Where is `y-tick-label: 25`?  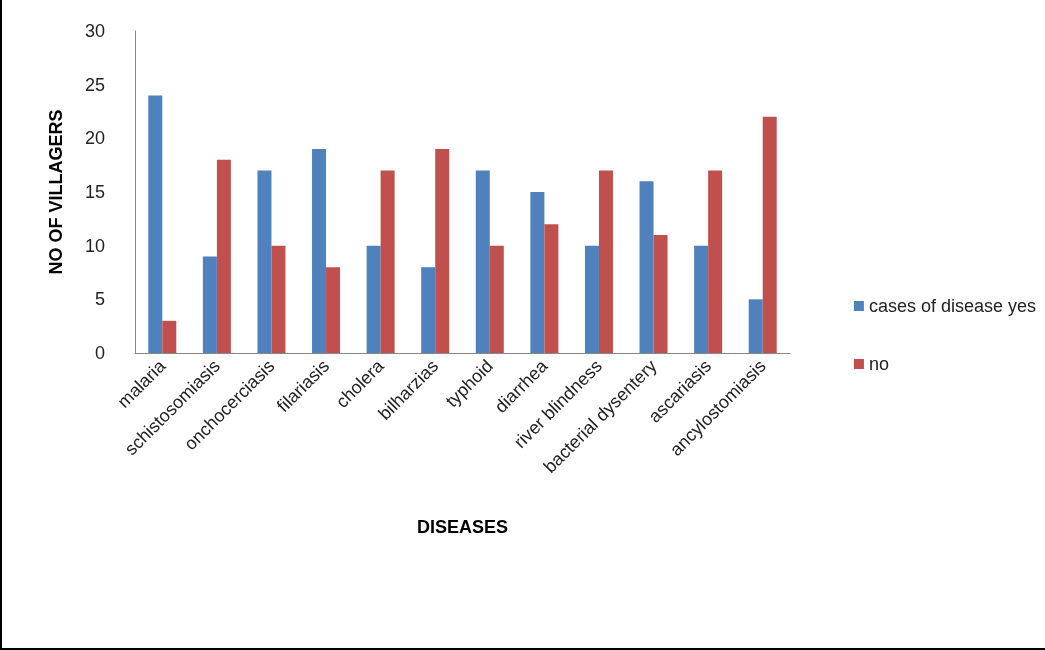 y-tick-label: 25 is located at coordinates (94, 84).